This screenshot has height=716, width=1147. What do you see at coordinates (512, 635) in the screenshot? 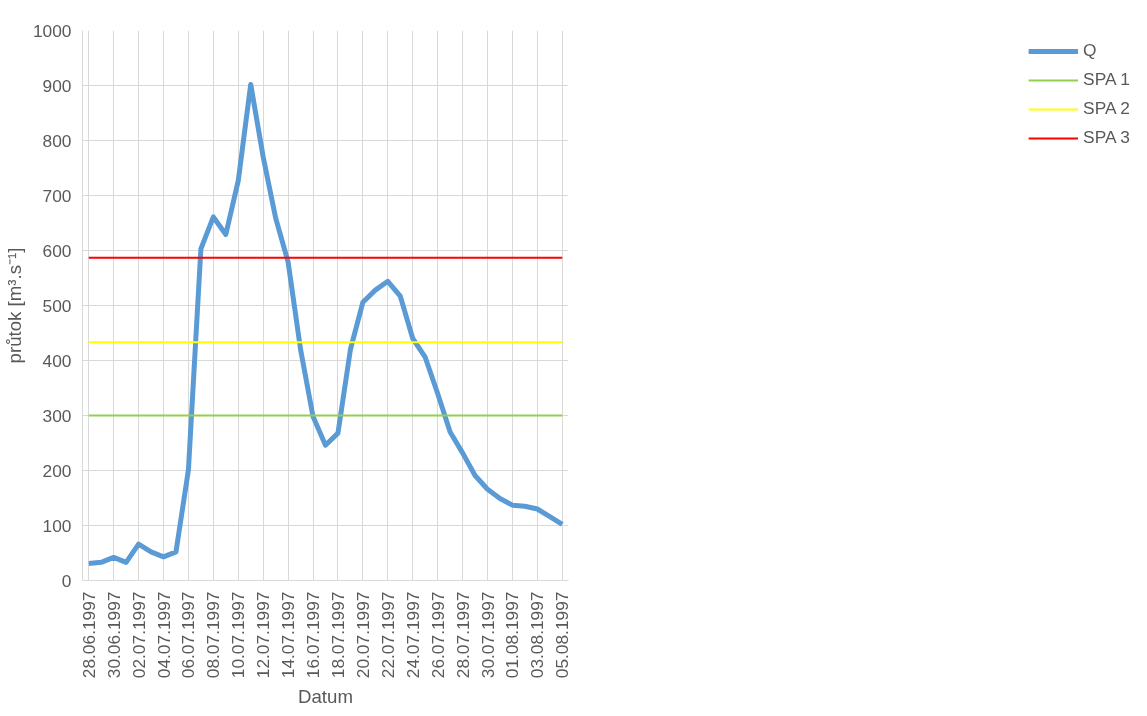
I see `x-tick-label: 01.08.1997` at bounding box center [512, 635].